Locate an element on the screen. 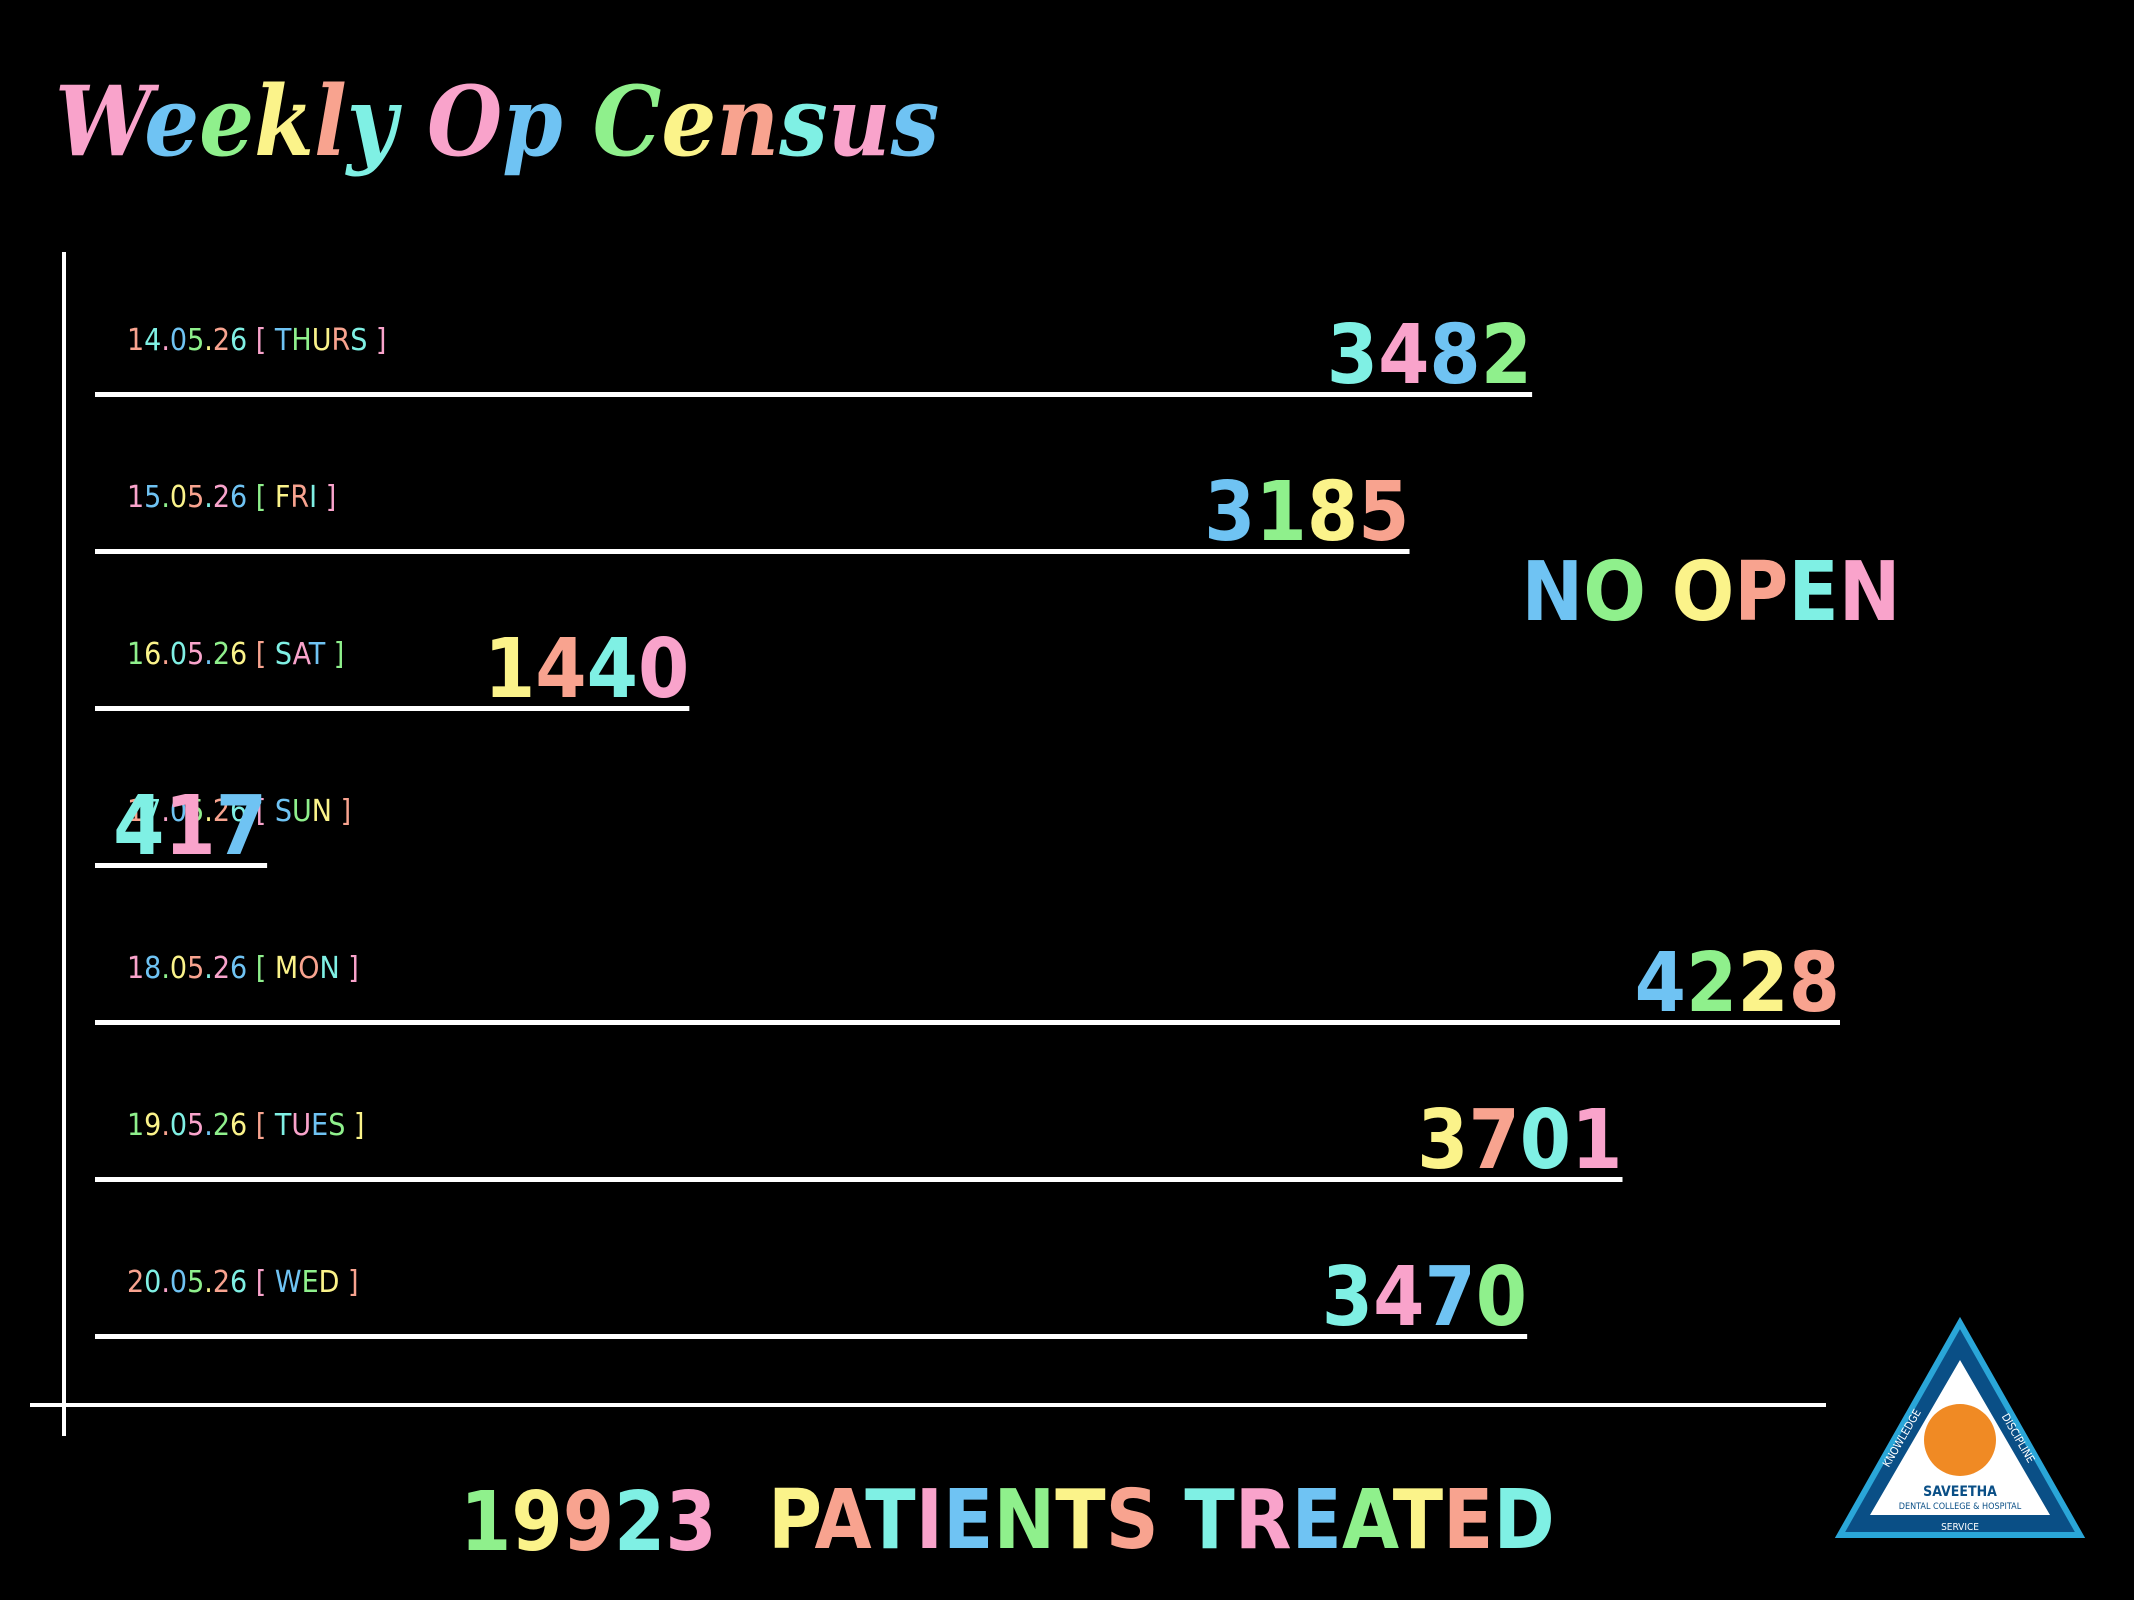 Image resolution: width=2134 pixels, height=1600 pixels. logo-text: SERVICE is located at coordinates (1960, 1527).